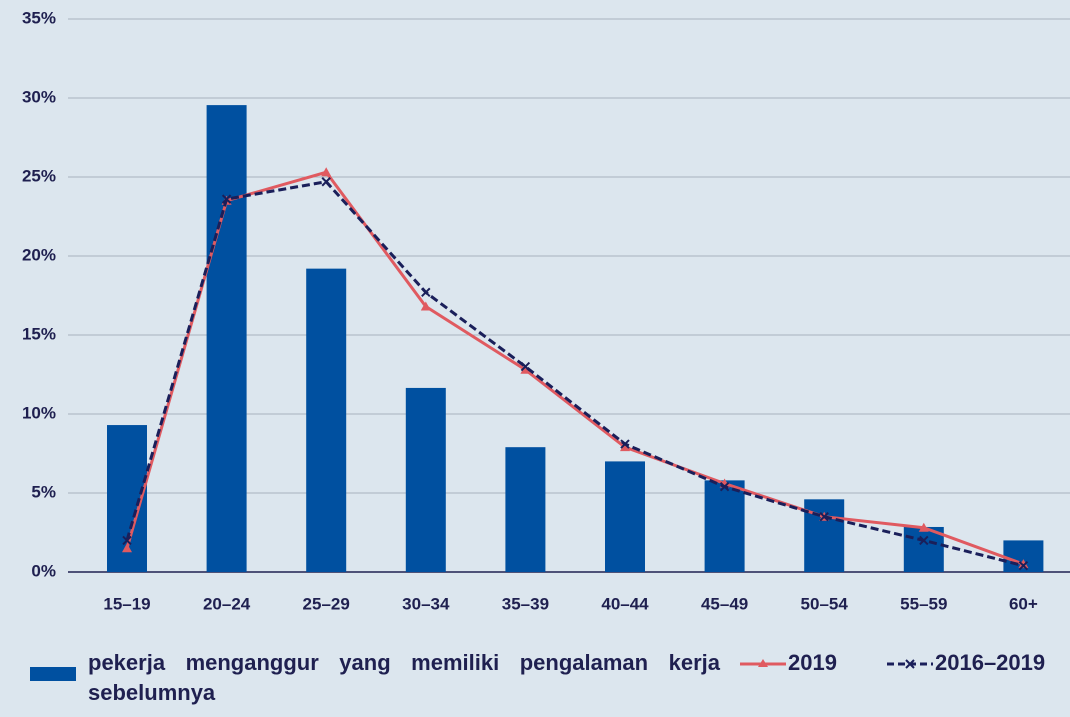  I want to click on x-tick-label: 45–49, so click(724, 603).